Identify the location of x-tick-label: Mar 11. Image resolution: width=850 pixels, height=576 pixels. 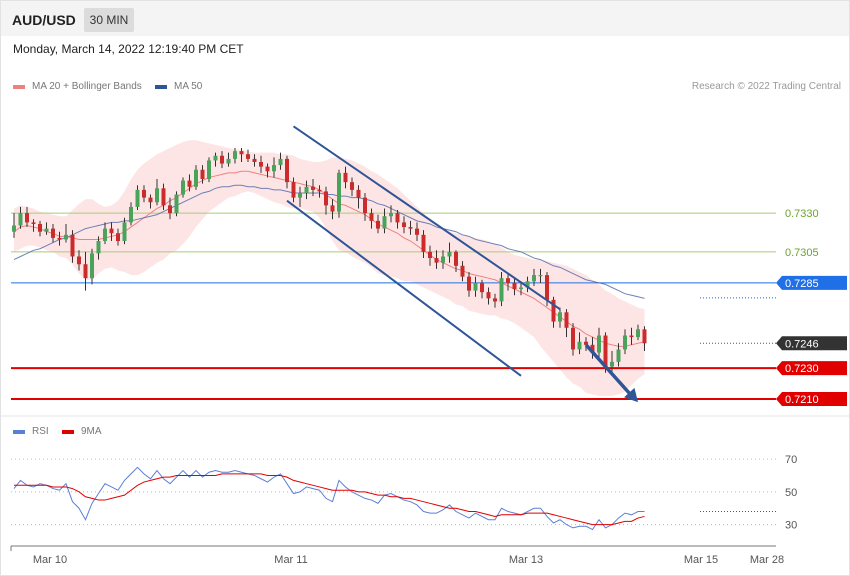
(290, 560).